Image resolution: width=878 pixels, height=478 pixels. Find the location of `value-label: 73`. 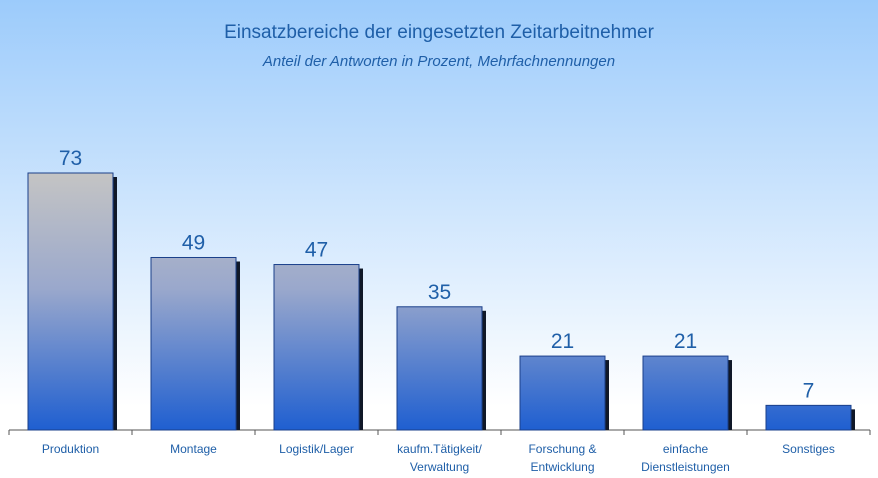

value-label: 73 is located at coordinates (70, 158).